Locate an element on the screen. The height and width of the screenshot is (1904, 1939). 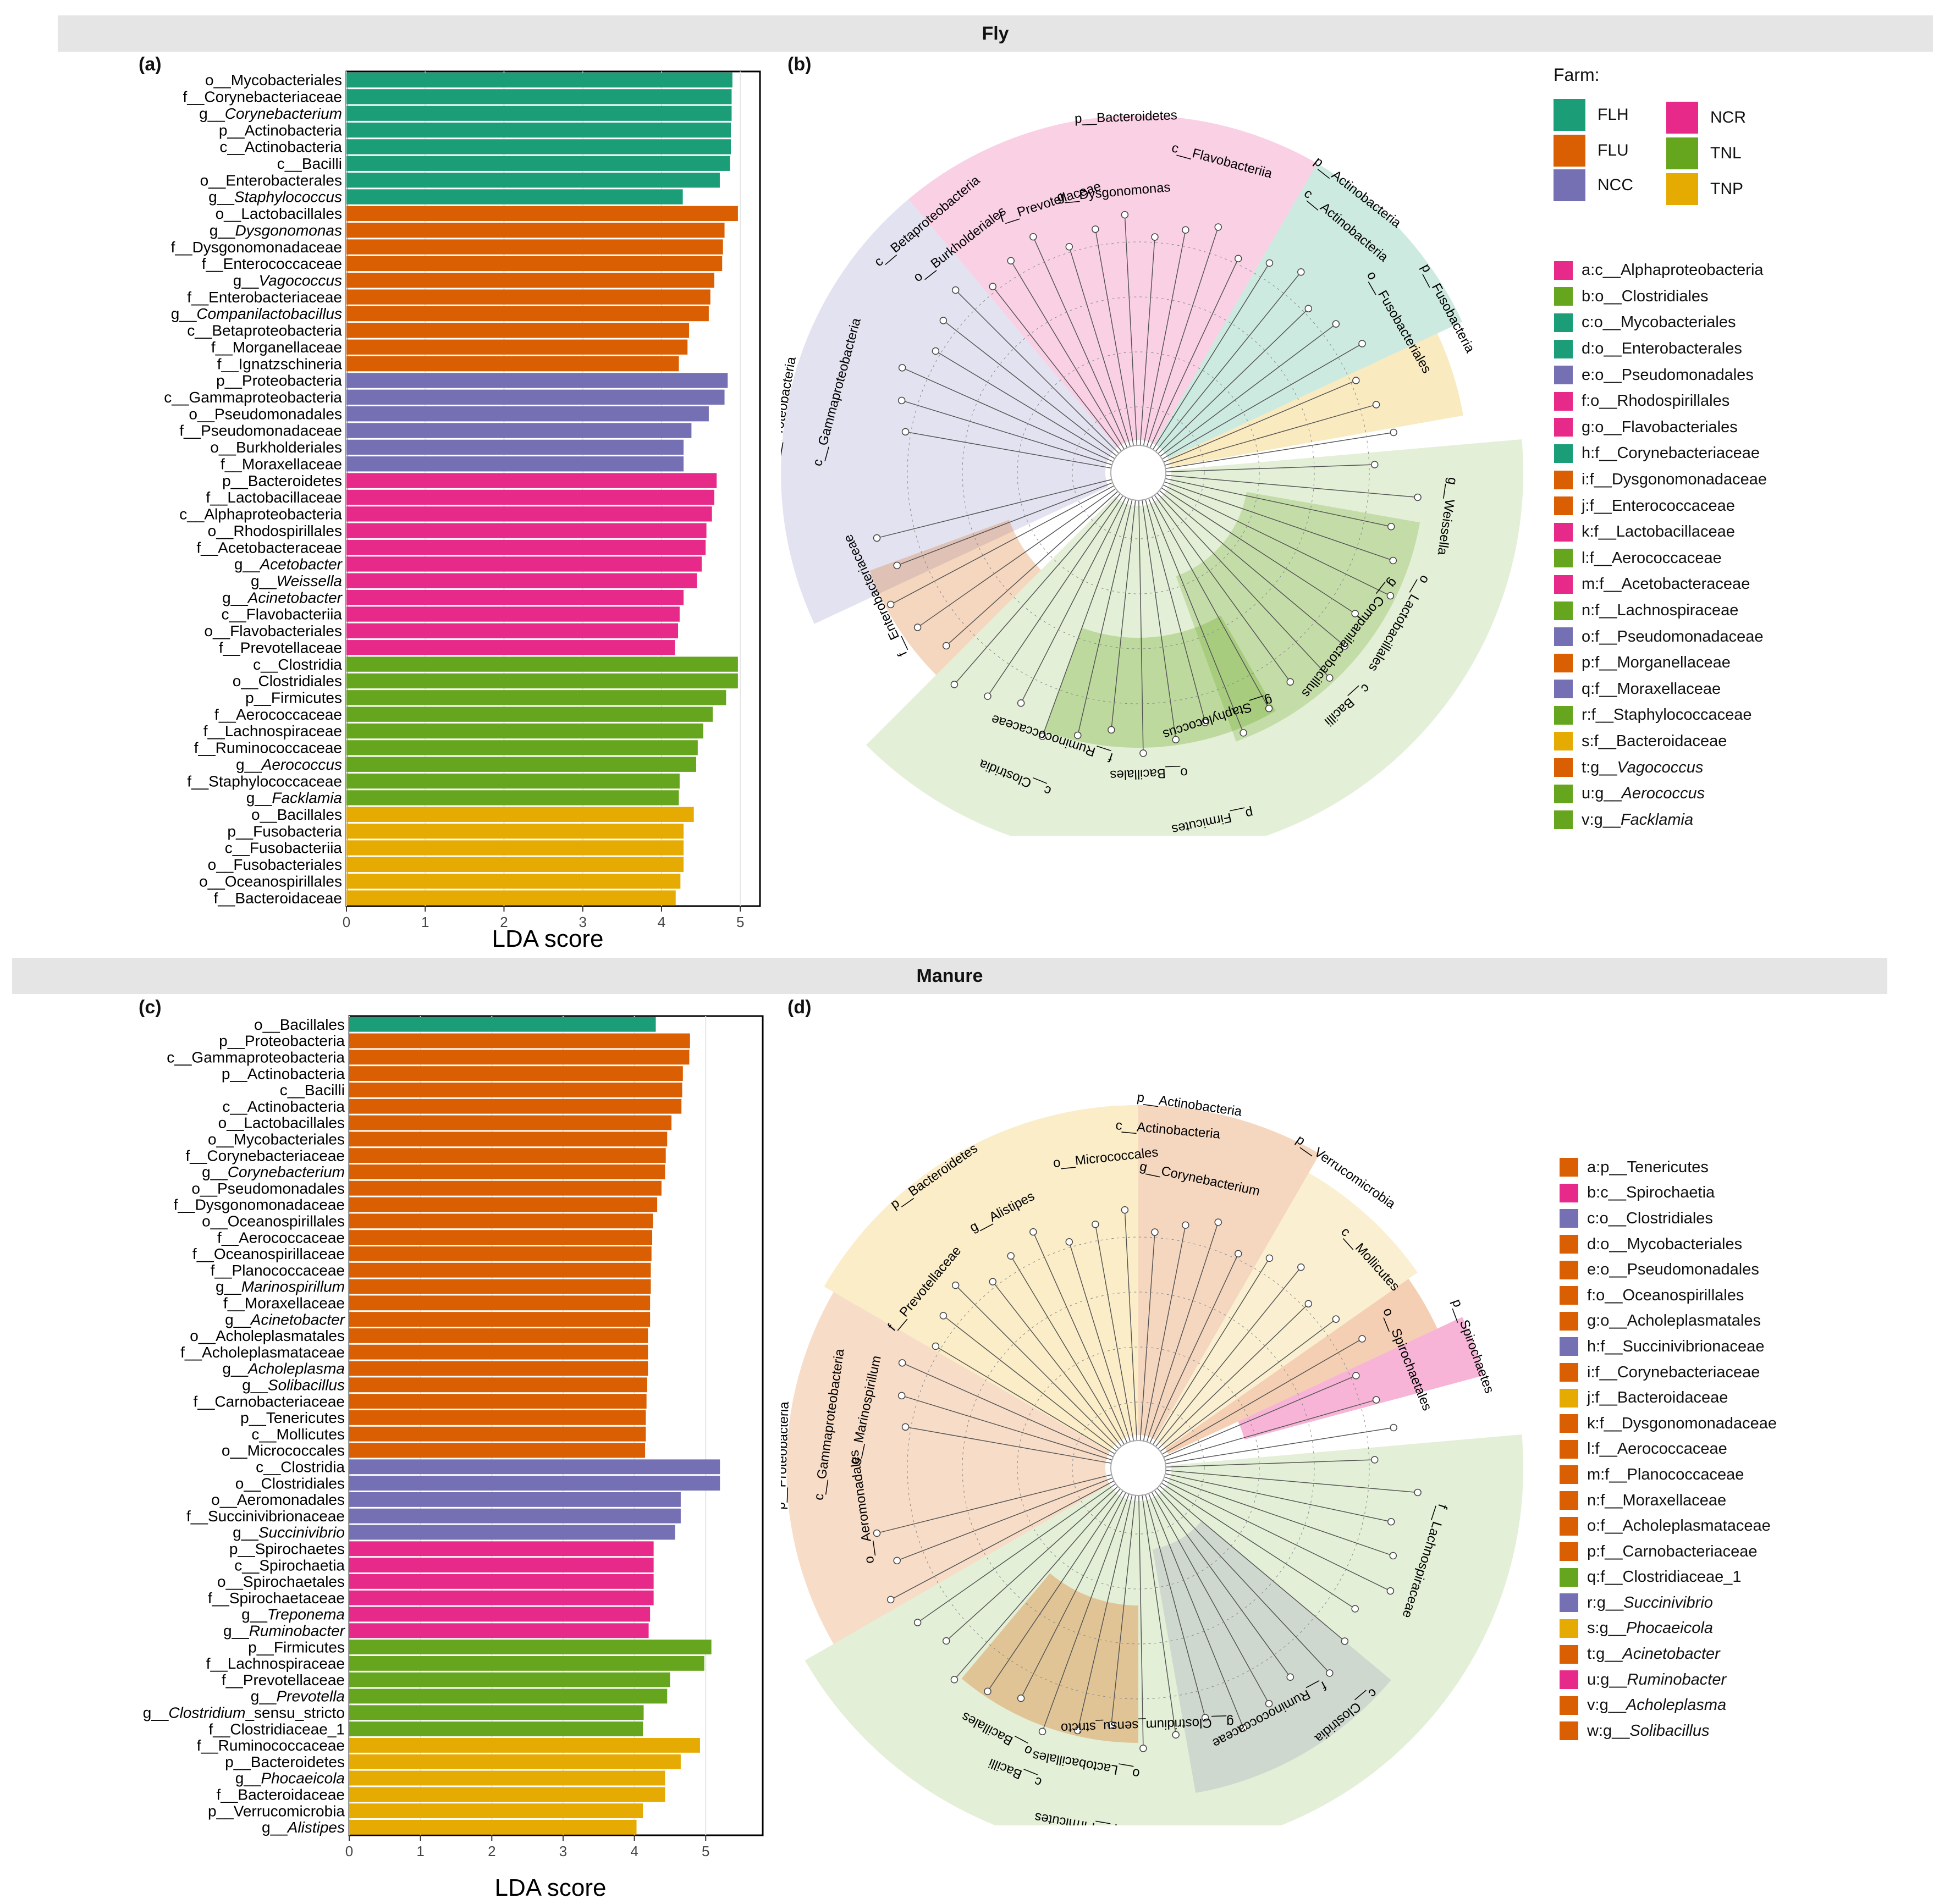
bar-label: g__Acholeplasma is located at coordinates (283, 1368).